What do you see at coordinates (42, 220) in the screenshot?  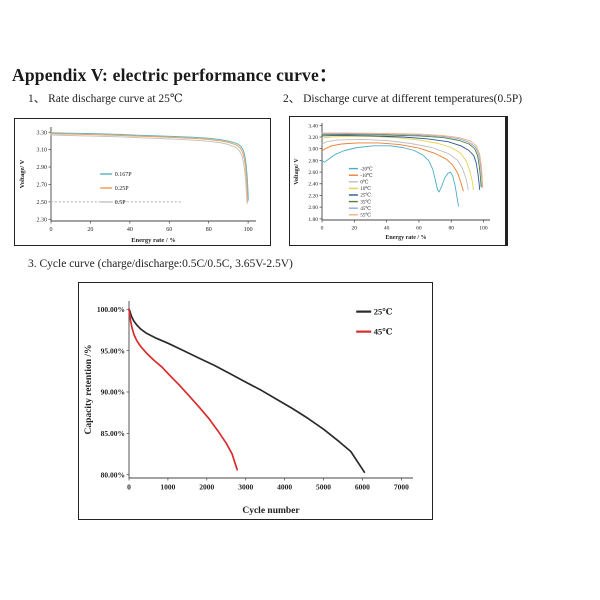 I see `svg-text: 2.30` at bounding box center [42, 220].